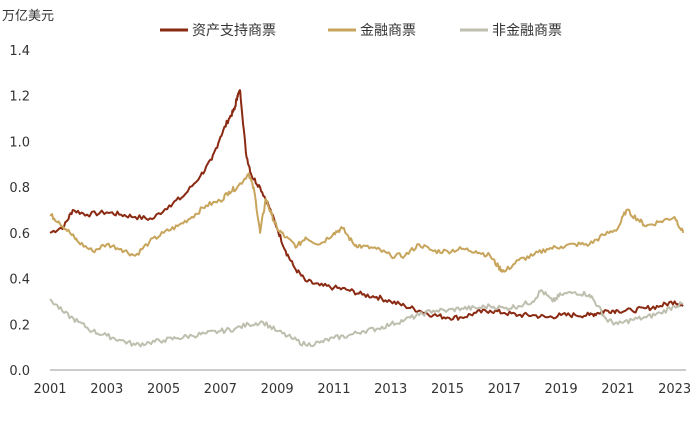 Image resolution: width=700 pixels, height=434 pixels. Describe the element at coordinates (674, 389) in the screenshot. I see `x-tick-label: 2023` at that location.